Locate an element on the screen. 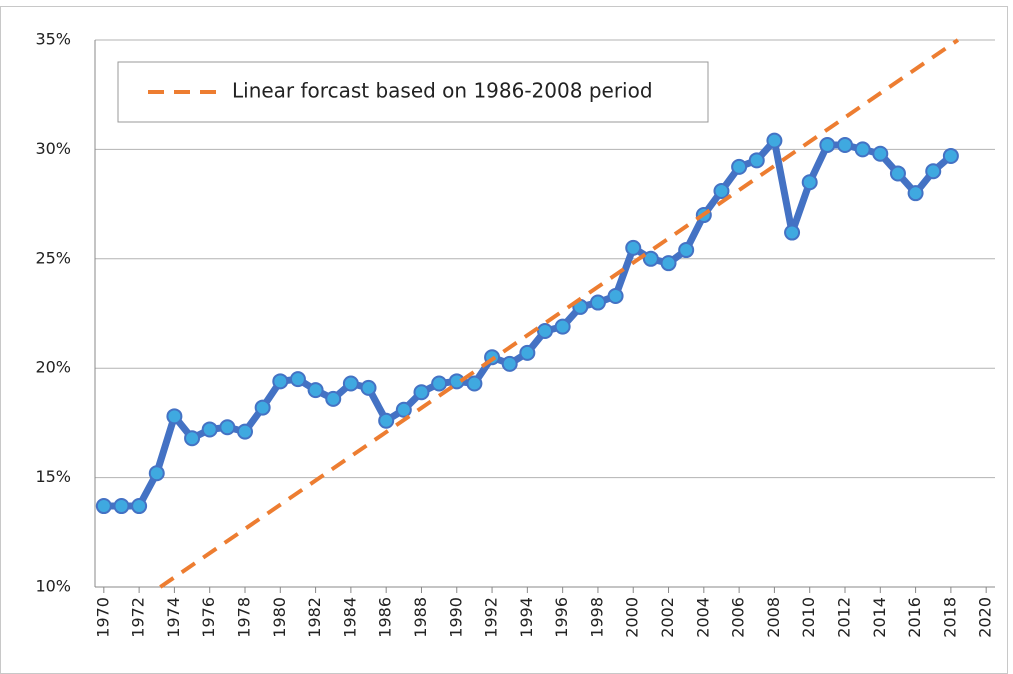 The image size is (1013, 674). x-tick-label: 1970 is located at coordinates (102, 617).